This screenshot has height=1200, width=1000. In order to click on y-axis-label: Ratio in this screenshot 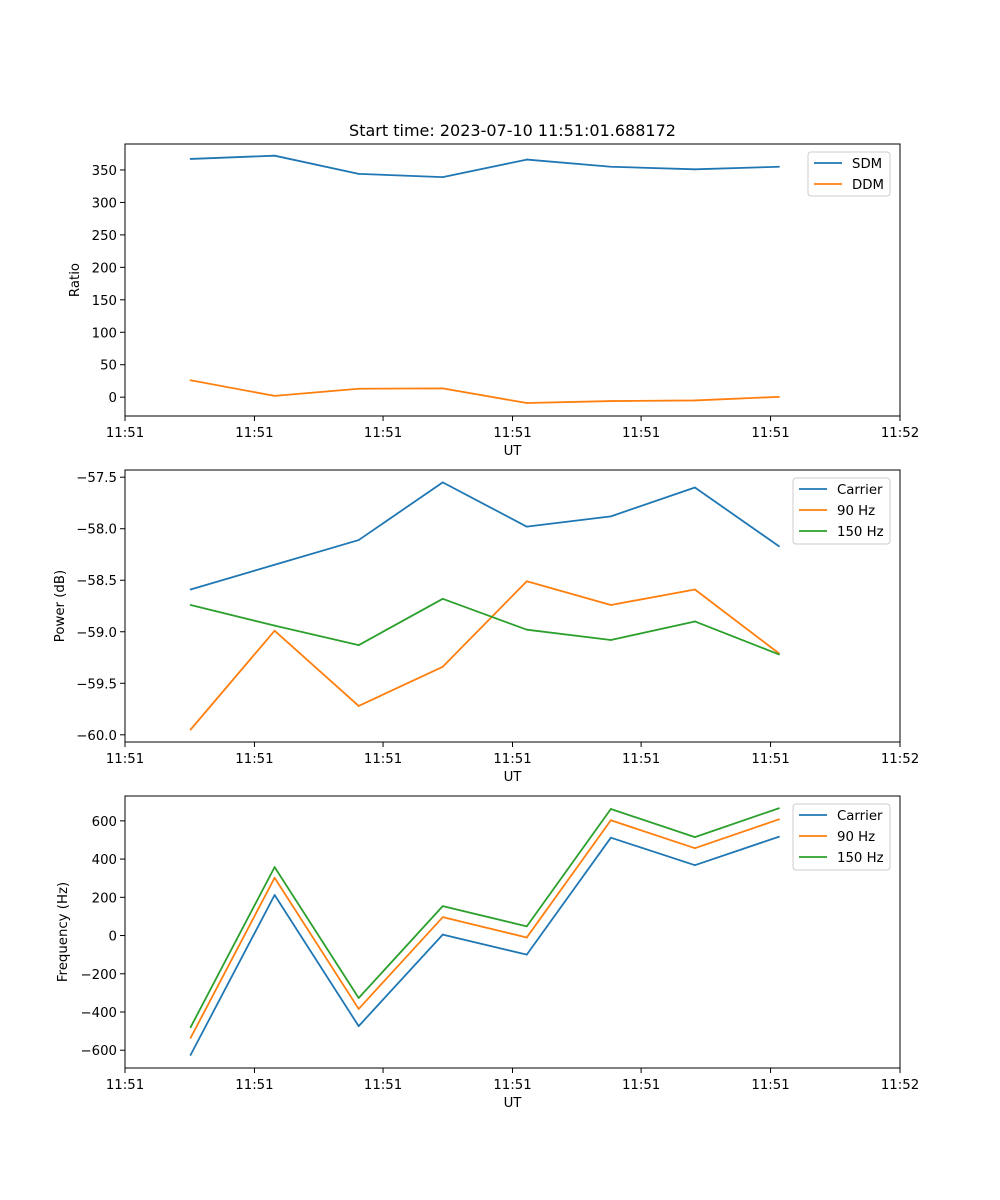, I will do `click(75, 280)`.